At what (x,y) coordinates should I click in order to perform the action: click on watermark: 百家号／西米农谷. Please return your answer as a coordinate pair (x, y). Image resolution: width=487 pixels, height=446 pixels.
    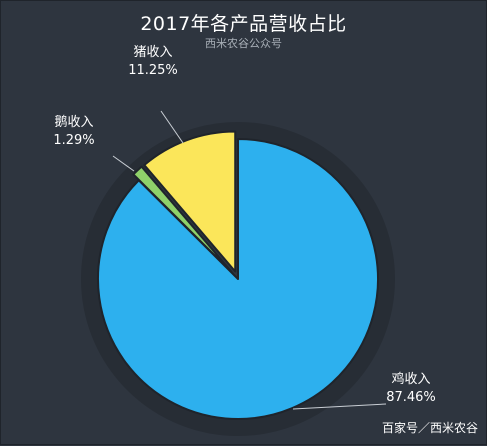
    Looking at the image, I should click on (429, 428).